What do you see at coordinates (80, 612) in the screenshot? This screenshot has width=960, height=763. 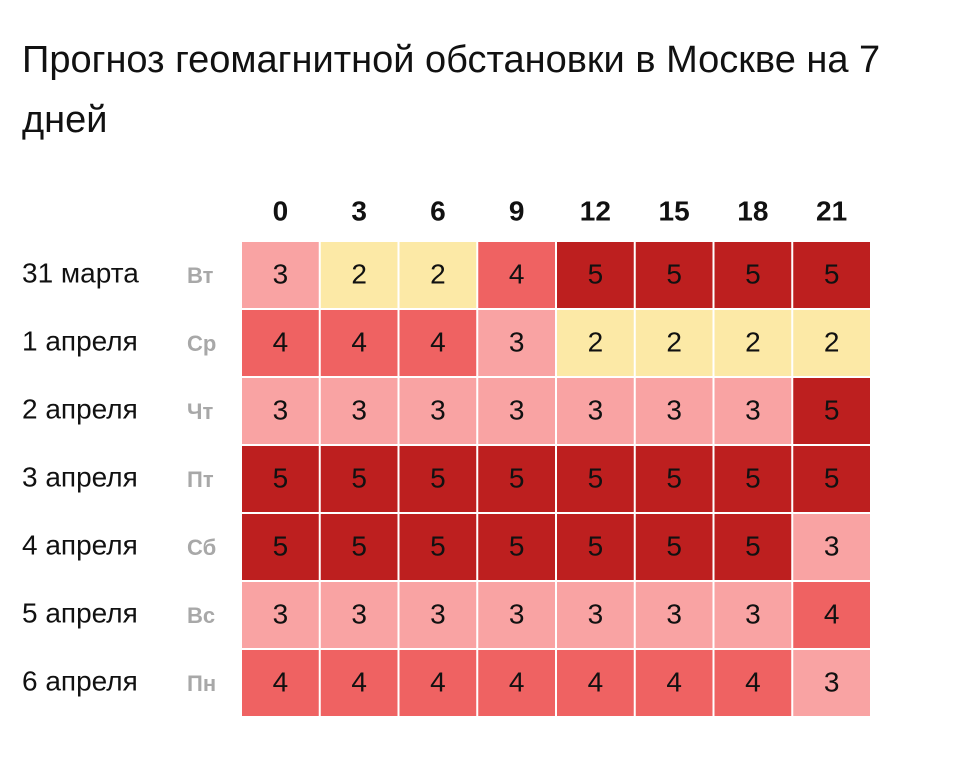 I see `row-date: 5 апреля` at bounding box center [80, 612].